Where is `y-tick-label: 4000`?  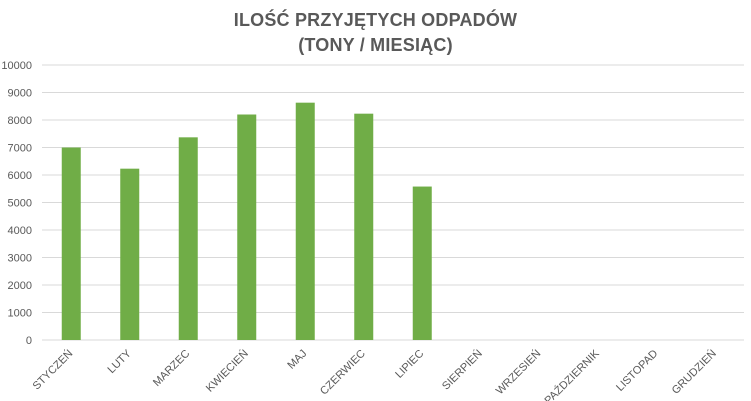
y-tick-label: 4000 is located at coordinates (20, 231).